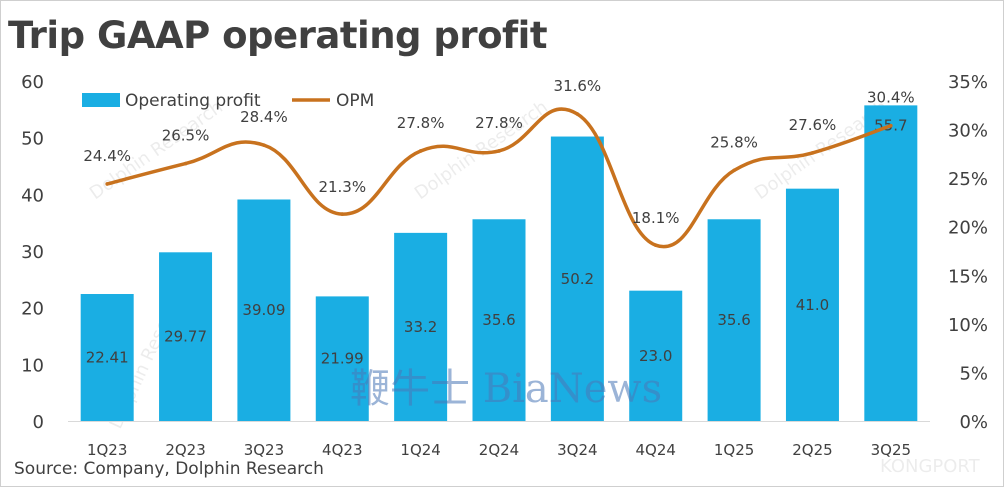  I want to click on x-tick-label: 1Q25, so click(734, 450).